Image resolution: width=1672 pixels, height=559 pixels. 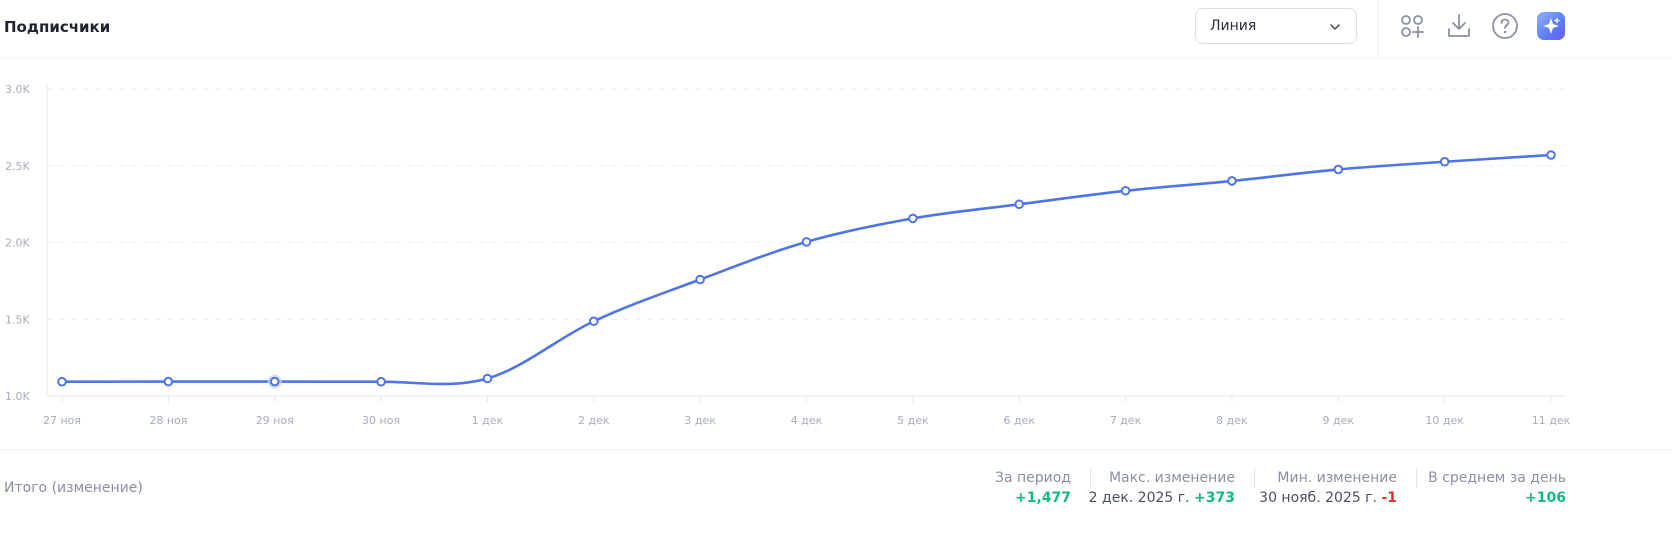 I want to click on x-tick-label: 8 дек, so click(x=1232, y=420).